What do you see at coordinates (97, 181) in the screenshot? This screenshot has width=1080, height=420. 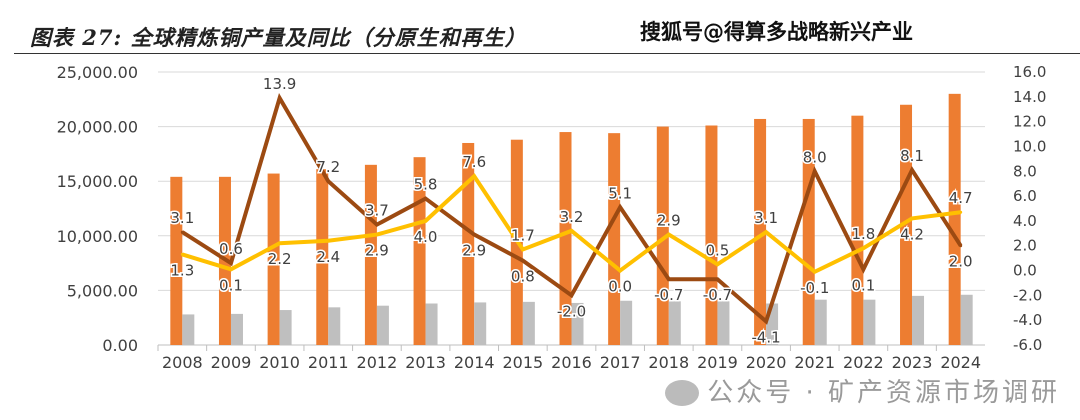 I see `left-tick-label: 15,000.00` at bounding box center [97, 181].